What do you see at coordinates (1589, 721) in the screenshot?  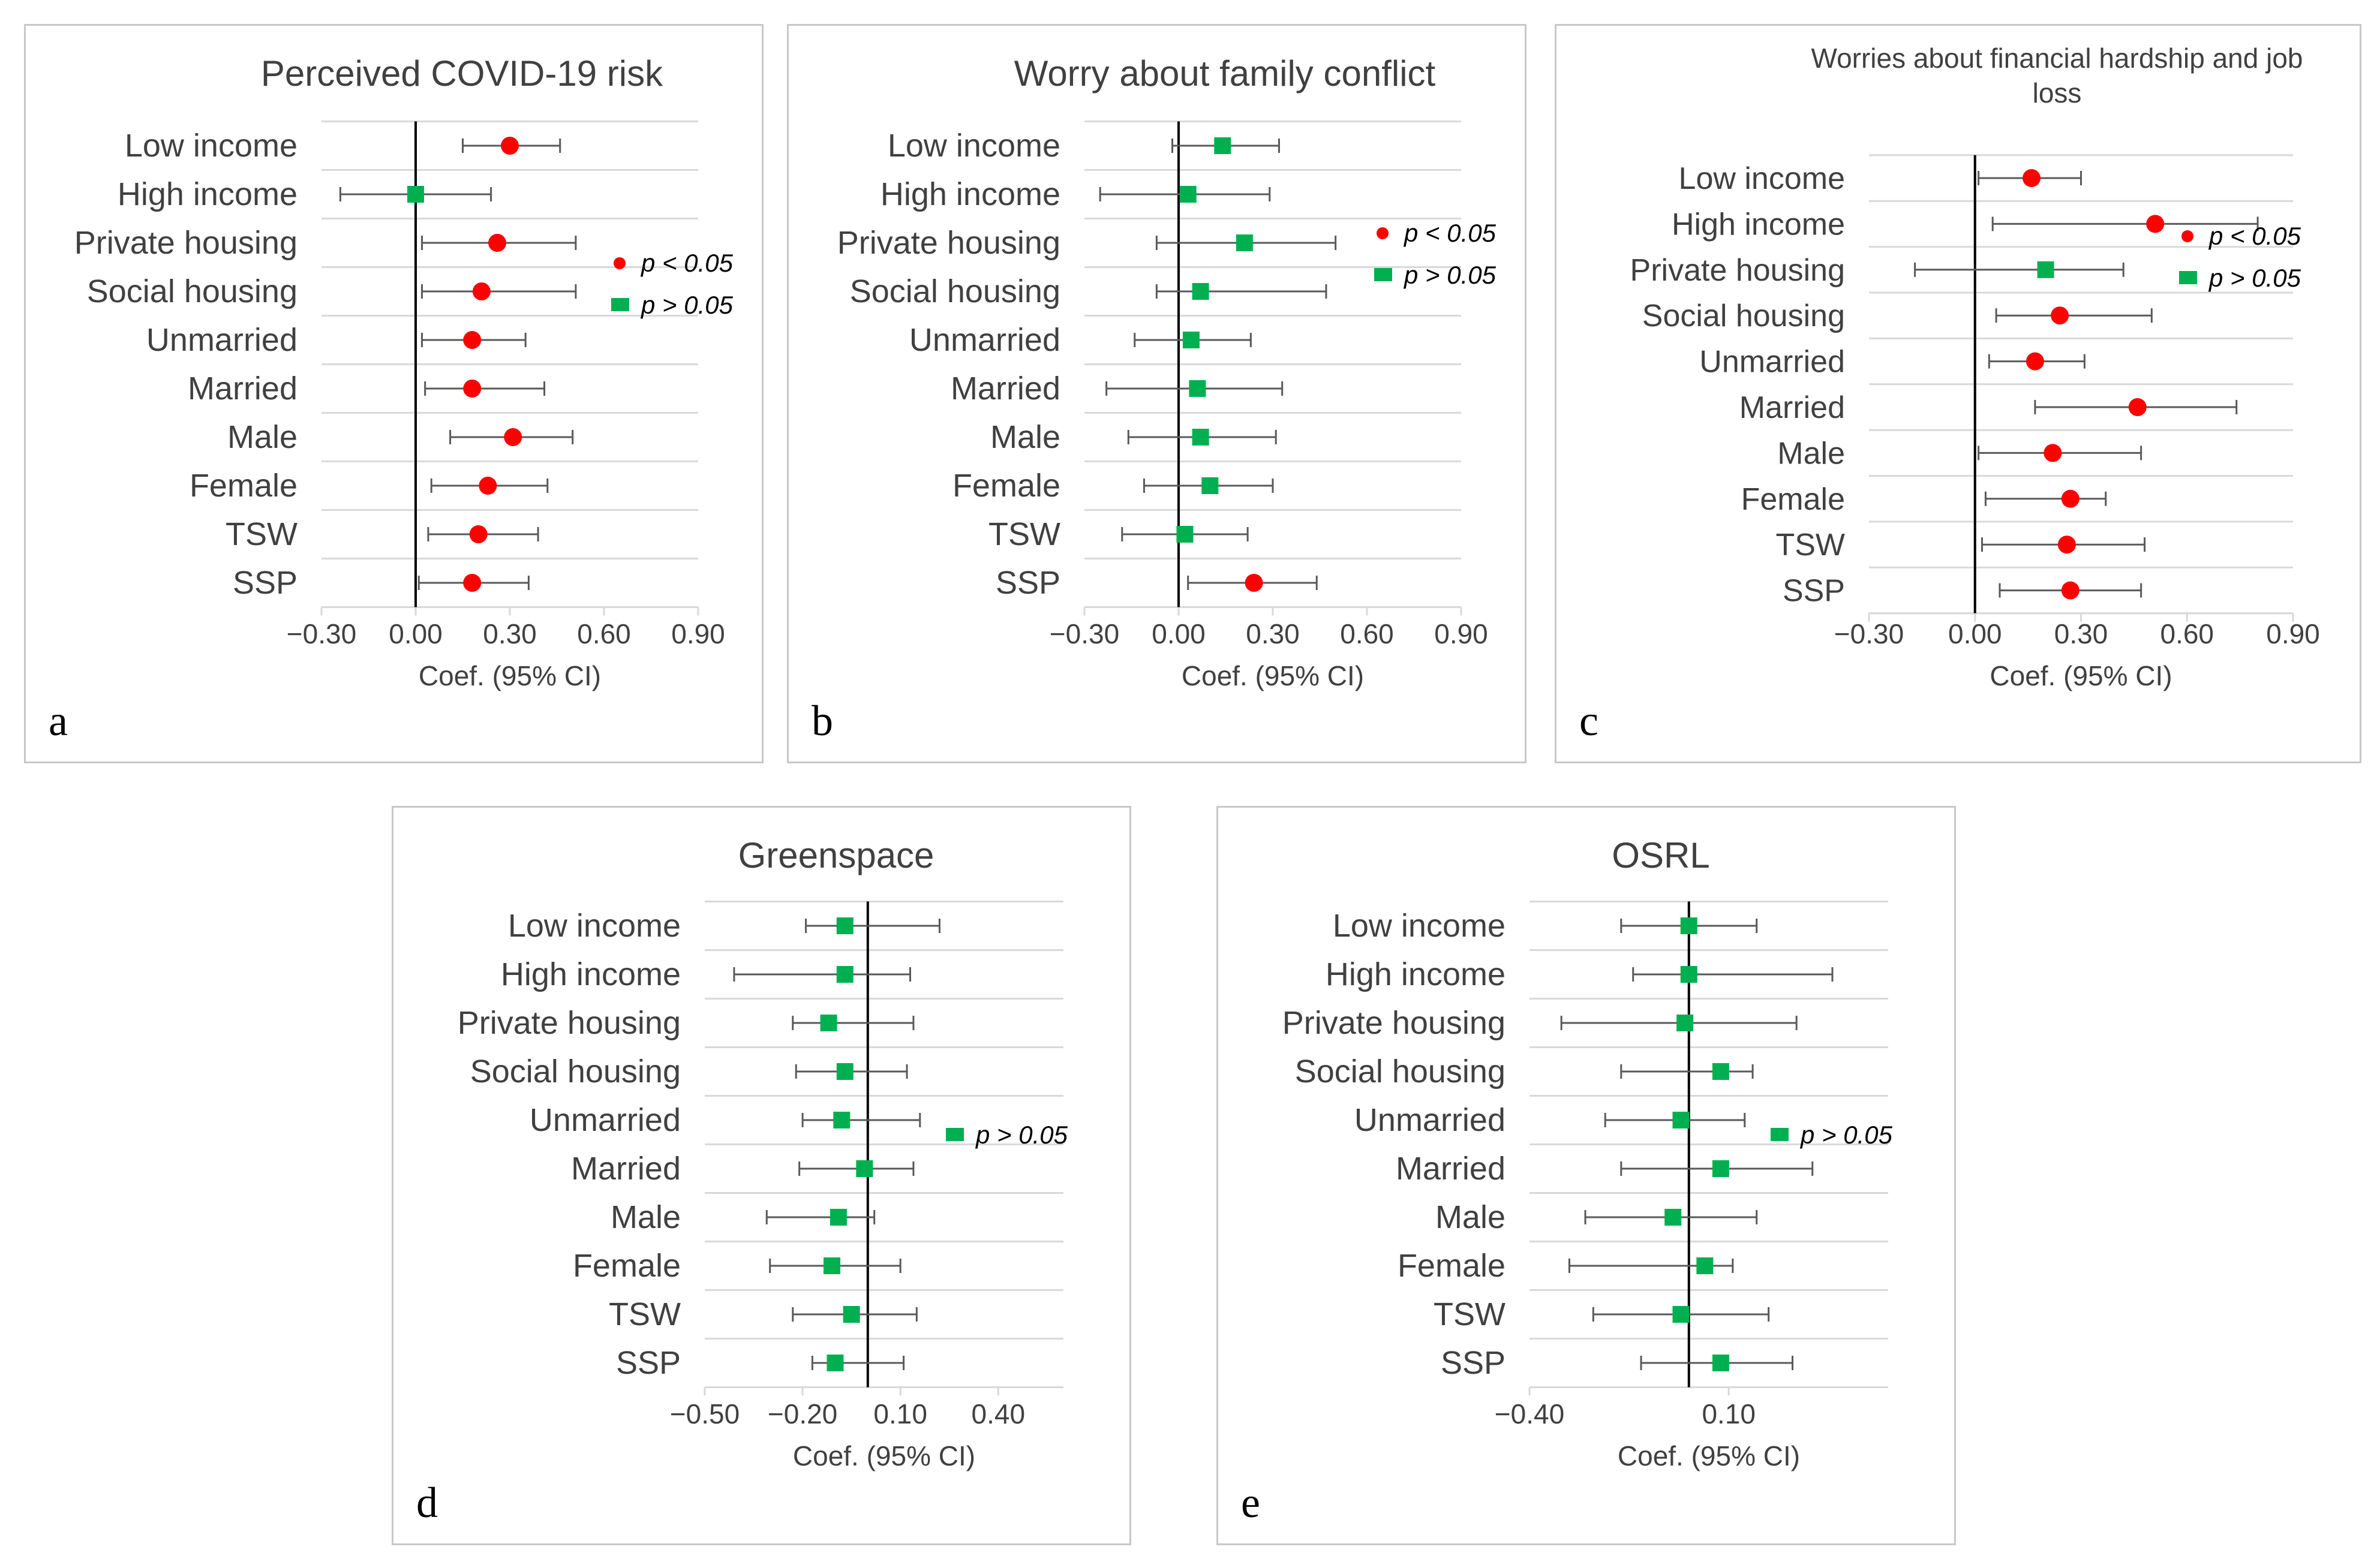 I see `panel-letter-c: c` at bounding box center [1589, 721].